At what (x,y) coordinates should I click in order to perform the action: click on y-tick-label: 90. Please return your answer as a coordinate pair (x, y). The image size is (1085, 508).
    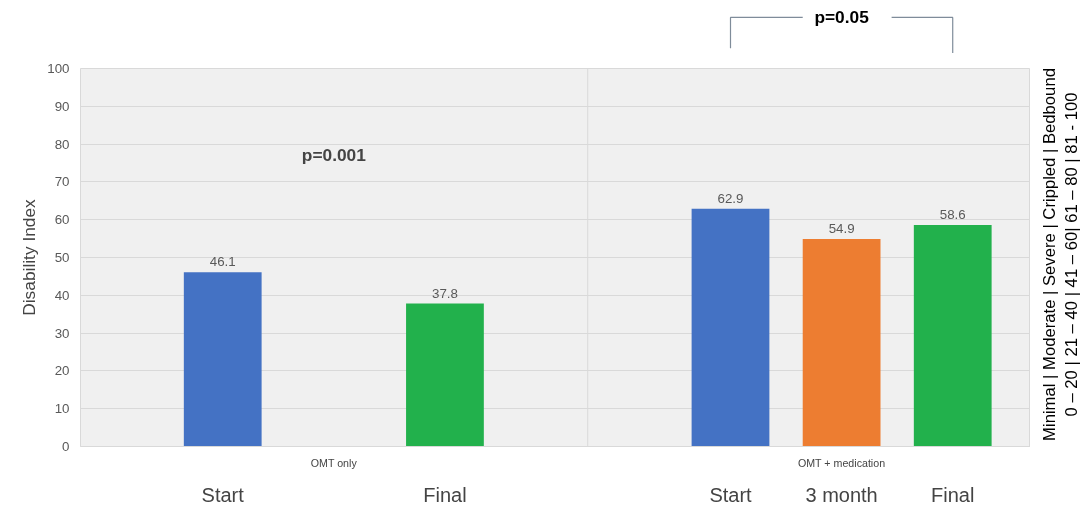
    Looking at the image, I should click on (62, 106).